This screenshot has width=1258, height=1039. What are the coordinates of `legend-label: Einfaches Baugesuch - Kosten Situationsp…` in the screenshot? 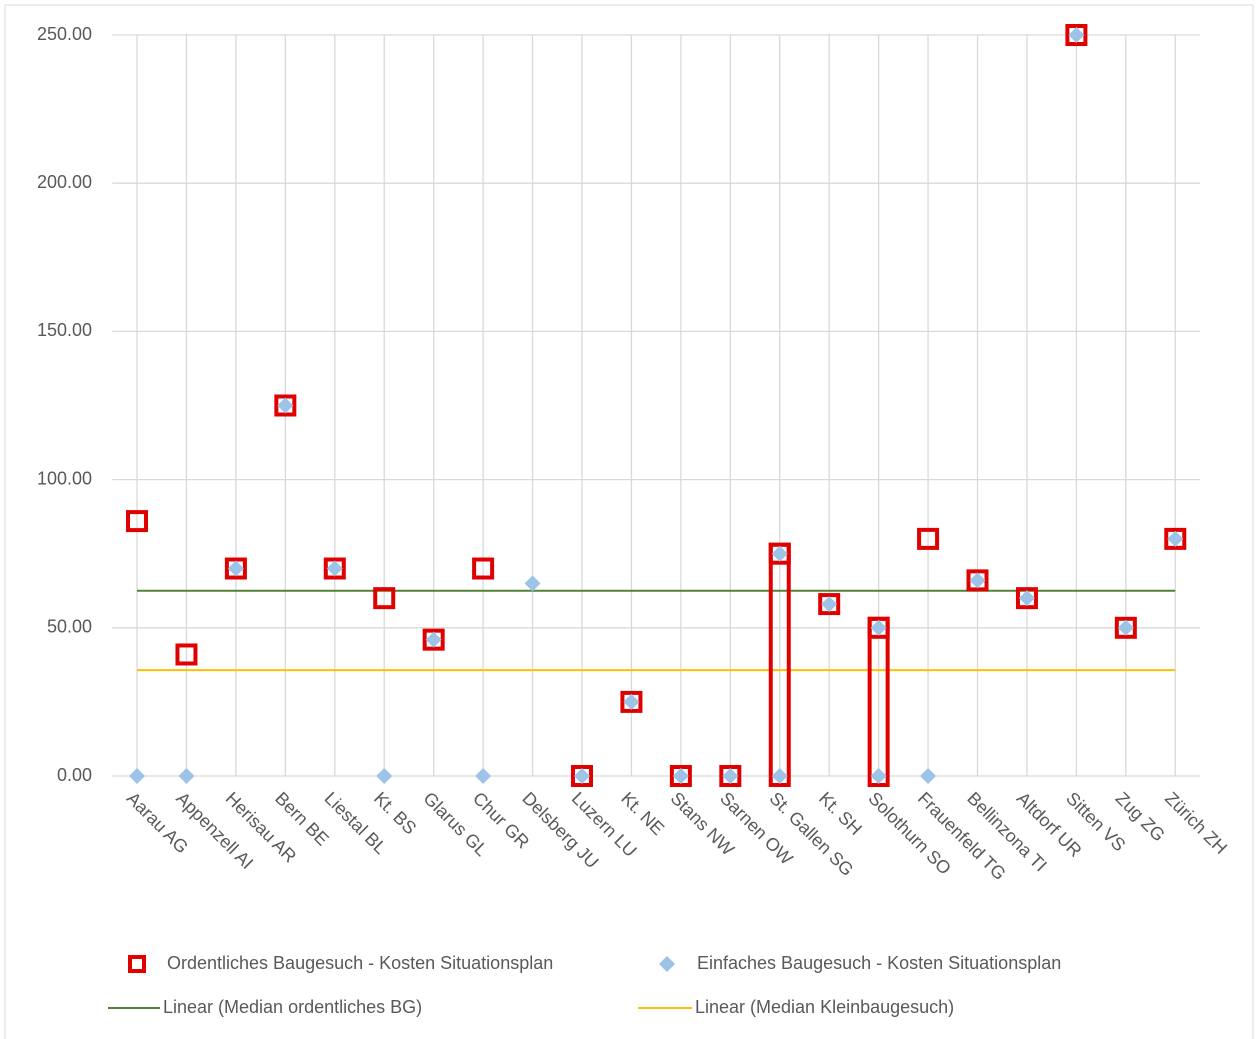 It's located at (879, 963).